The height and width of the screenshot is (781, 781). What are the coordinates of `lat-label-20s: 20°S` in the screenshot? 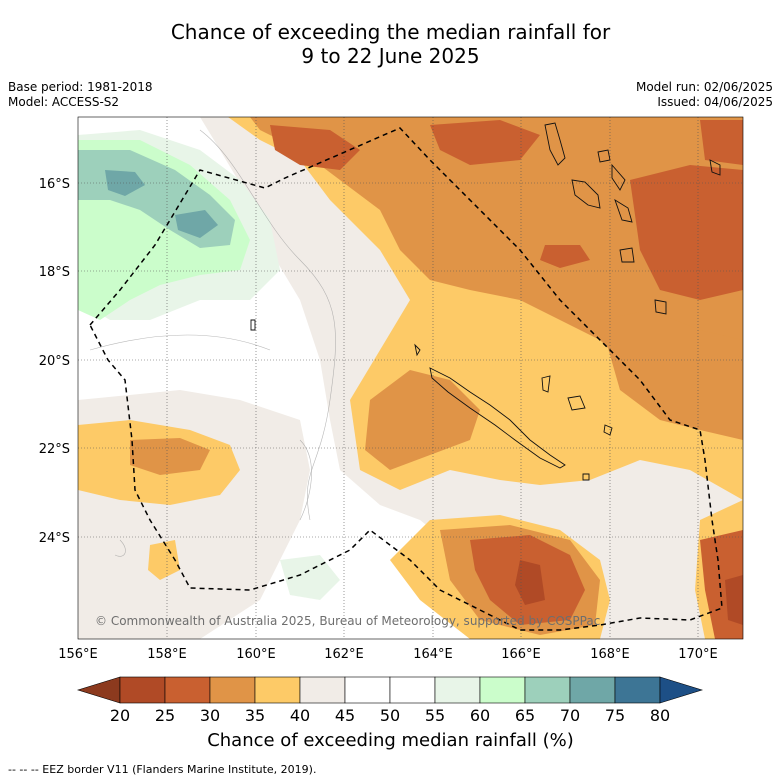 It's located at (54, 361).